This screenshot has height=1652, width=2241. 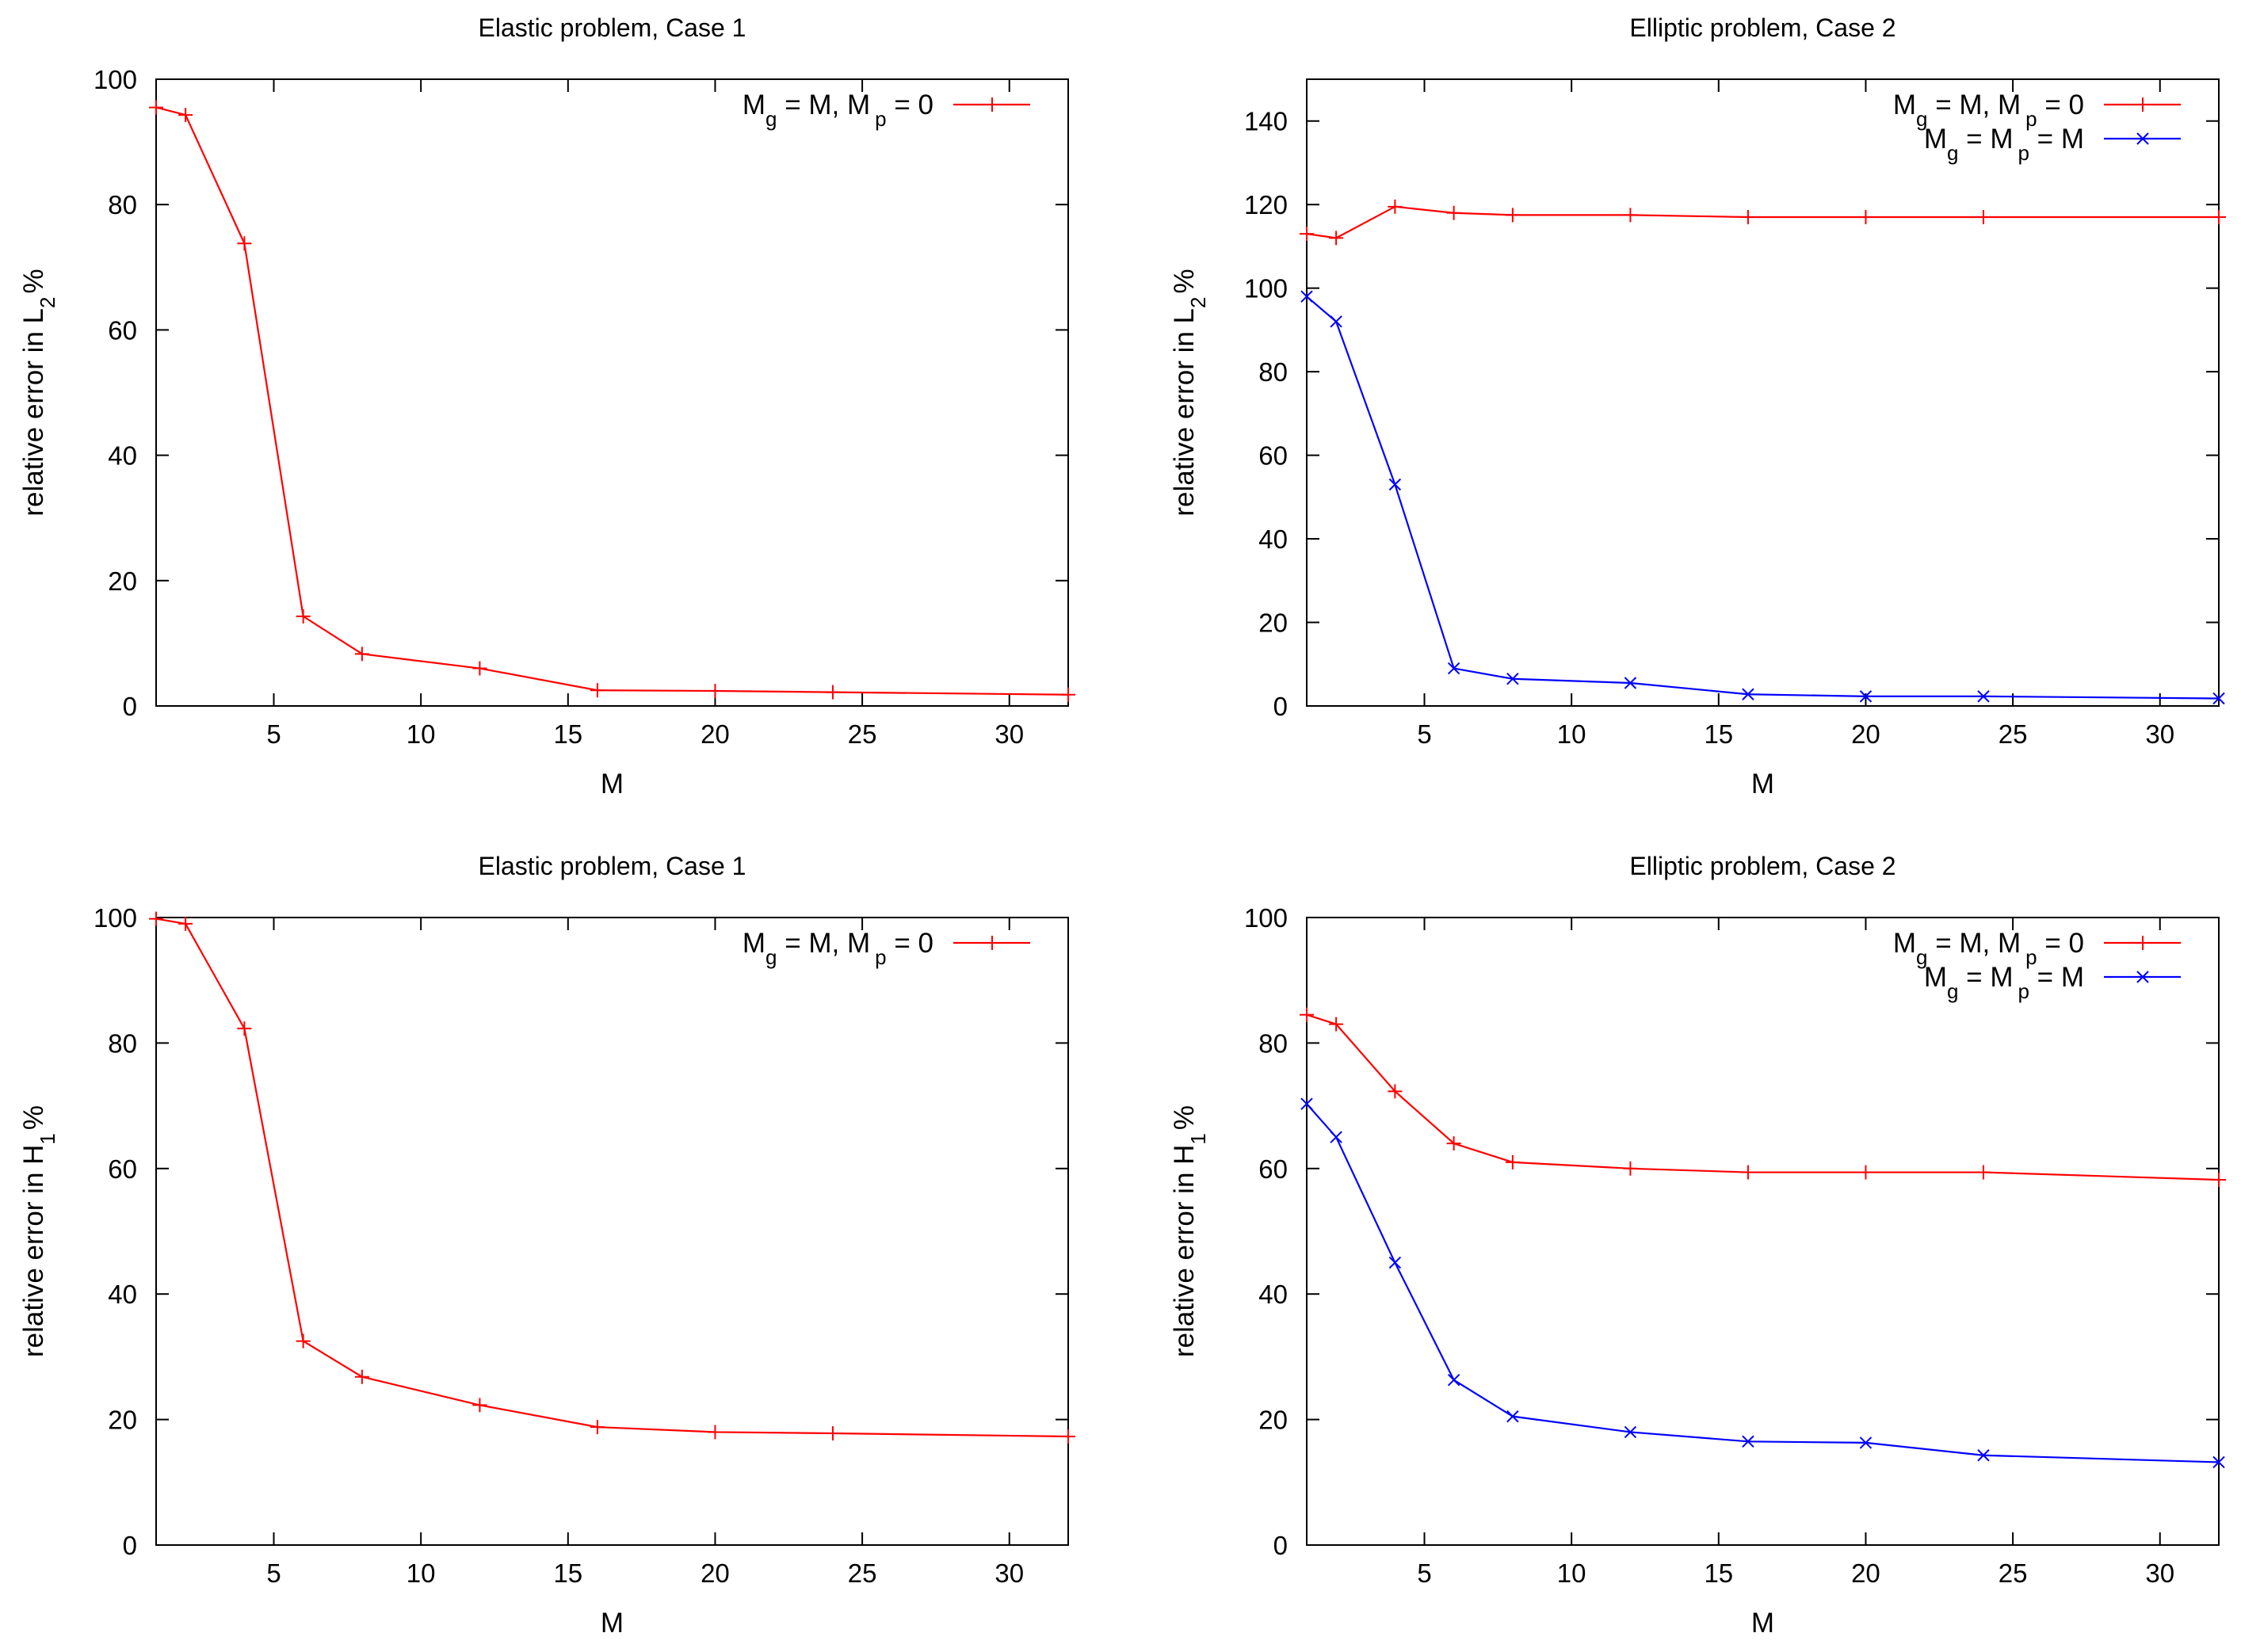 I want to click on x-tick-label: 30, so click(x=1010, y=1573).